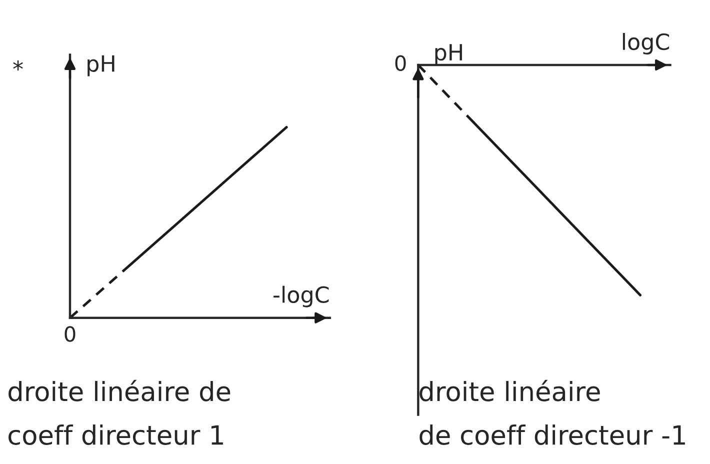 The width and height of the screenshot is (710, 464). Describe the element at coordinates (119, 412) in the screenshot. I see `text: droite linéaire de coeff directeur 1` at that location.